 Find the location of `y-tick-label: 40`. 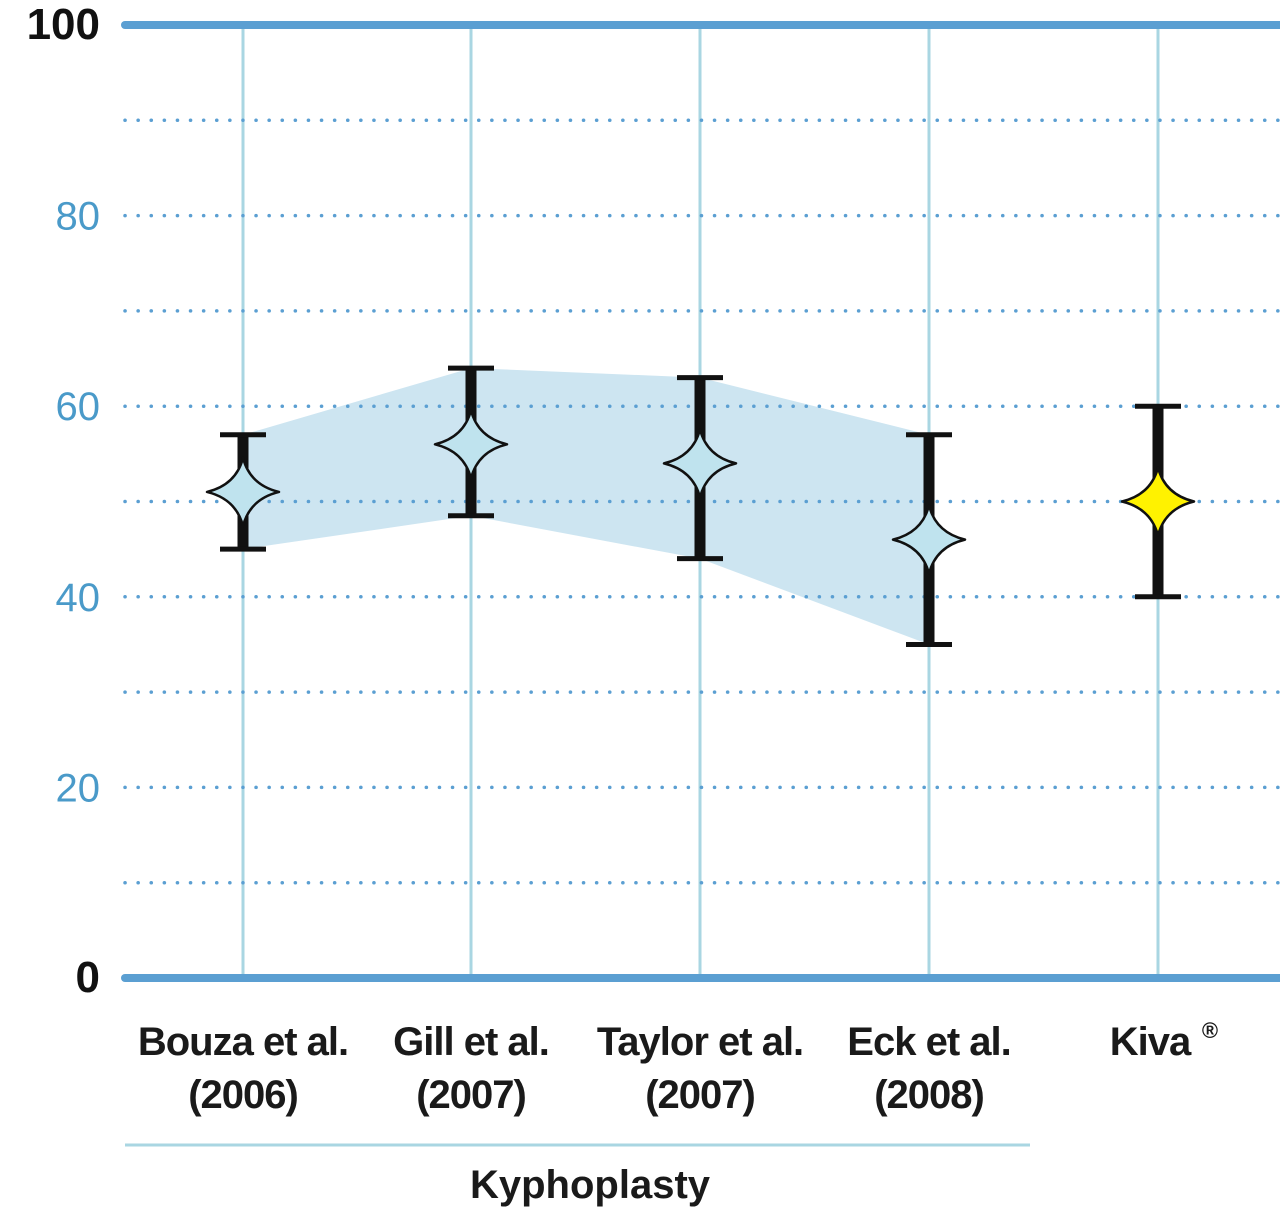

y-tick-label: 40 is located at coordinates (78, 598).